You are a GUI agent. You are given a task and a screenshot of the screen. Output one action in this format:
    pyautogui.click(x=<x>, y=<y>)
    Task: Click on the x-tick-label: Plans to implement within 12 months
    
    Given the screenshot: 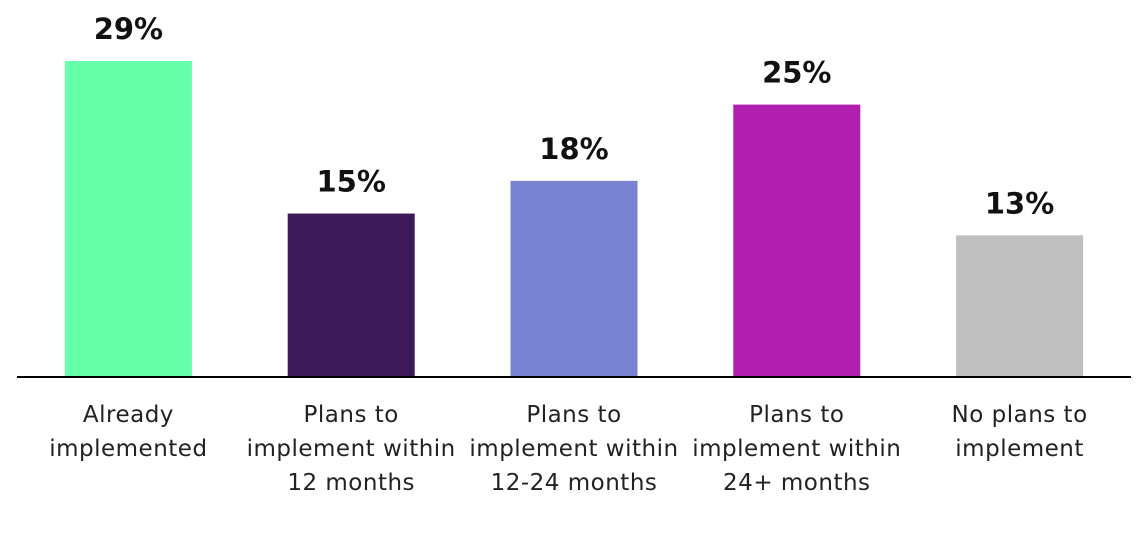 What is the action you would take?
    pyautogui.click(x=351, y=449)
    